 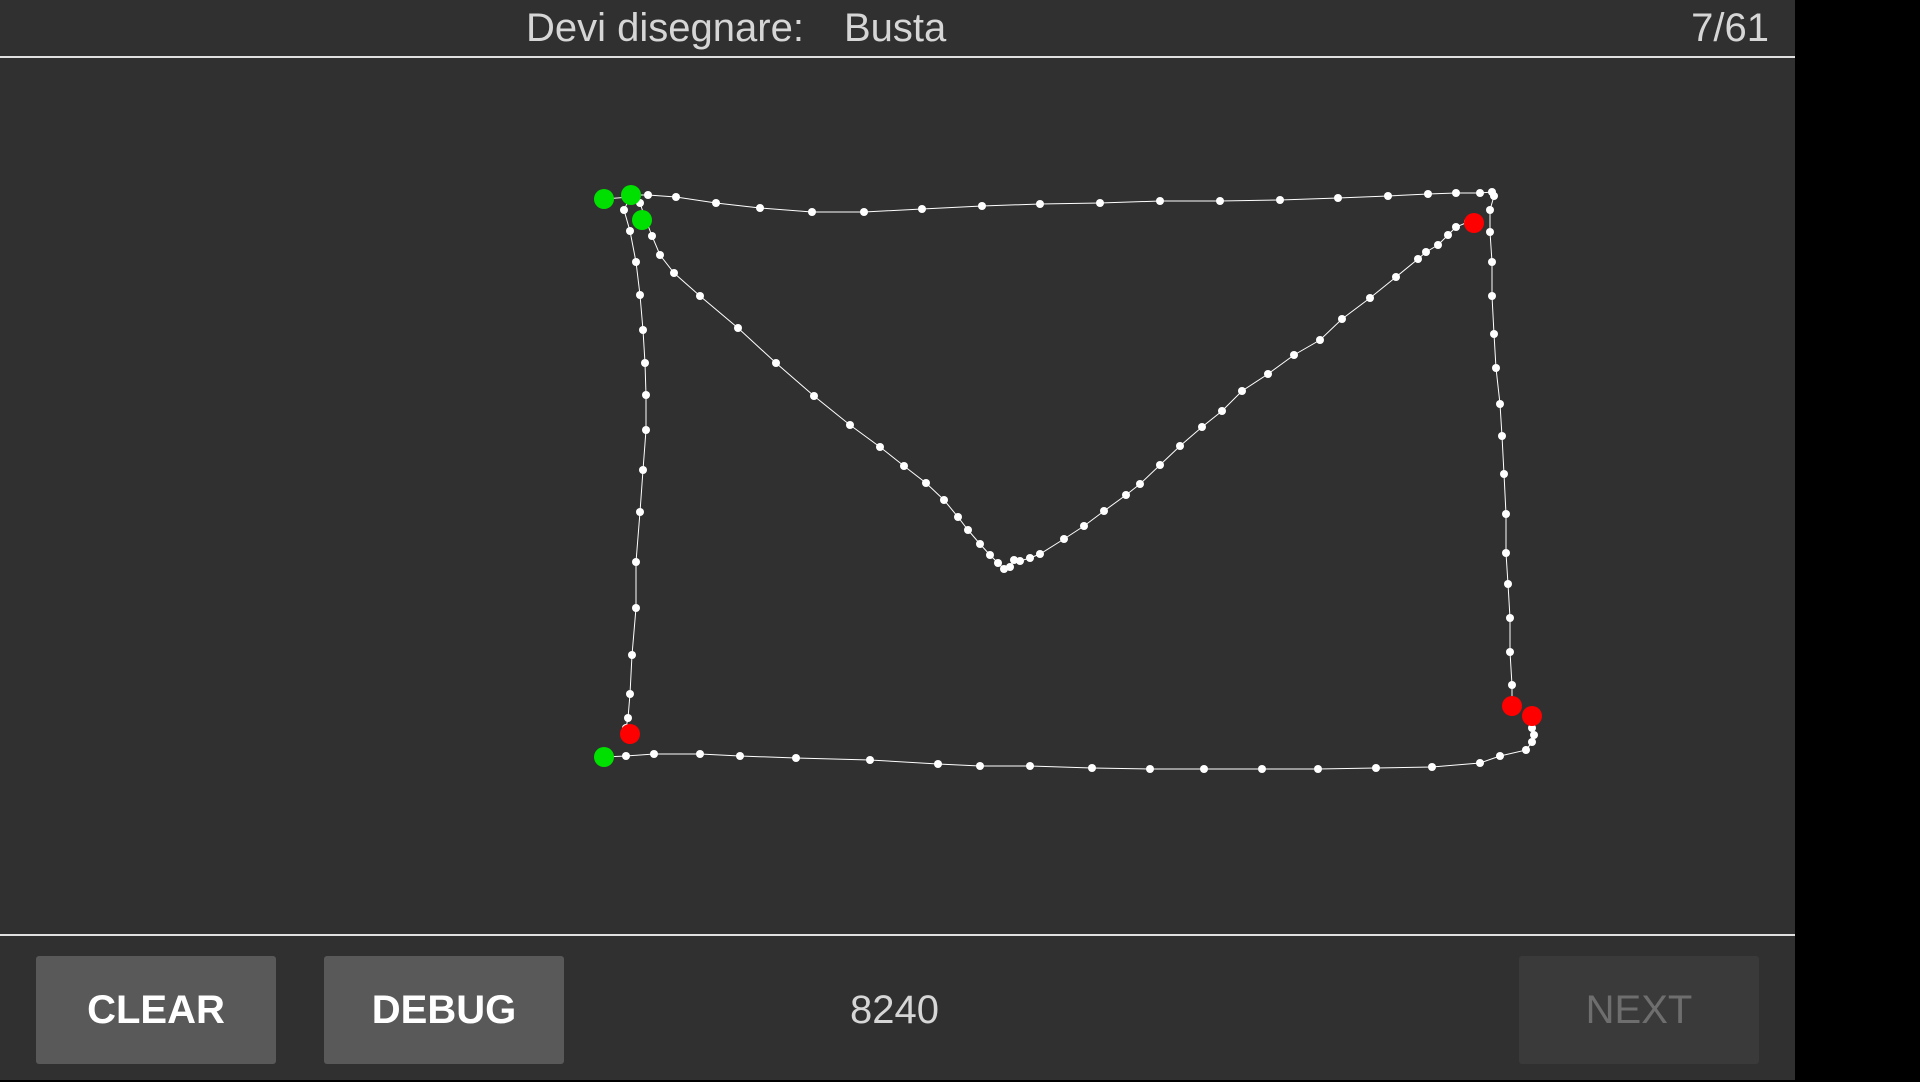 What do you see at coordinates (444, 1010) in the screenshot?
I see `debug-button: DEBUG` at bounding box center [444, 1010].